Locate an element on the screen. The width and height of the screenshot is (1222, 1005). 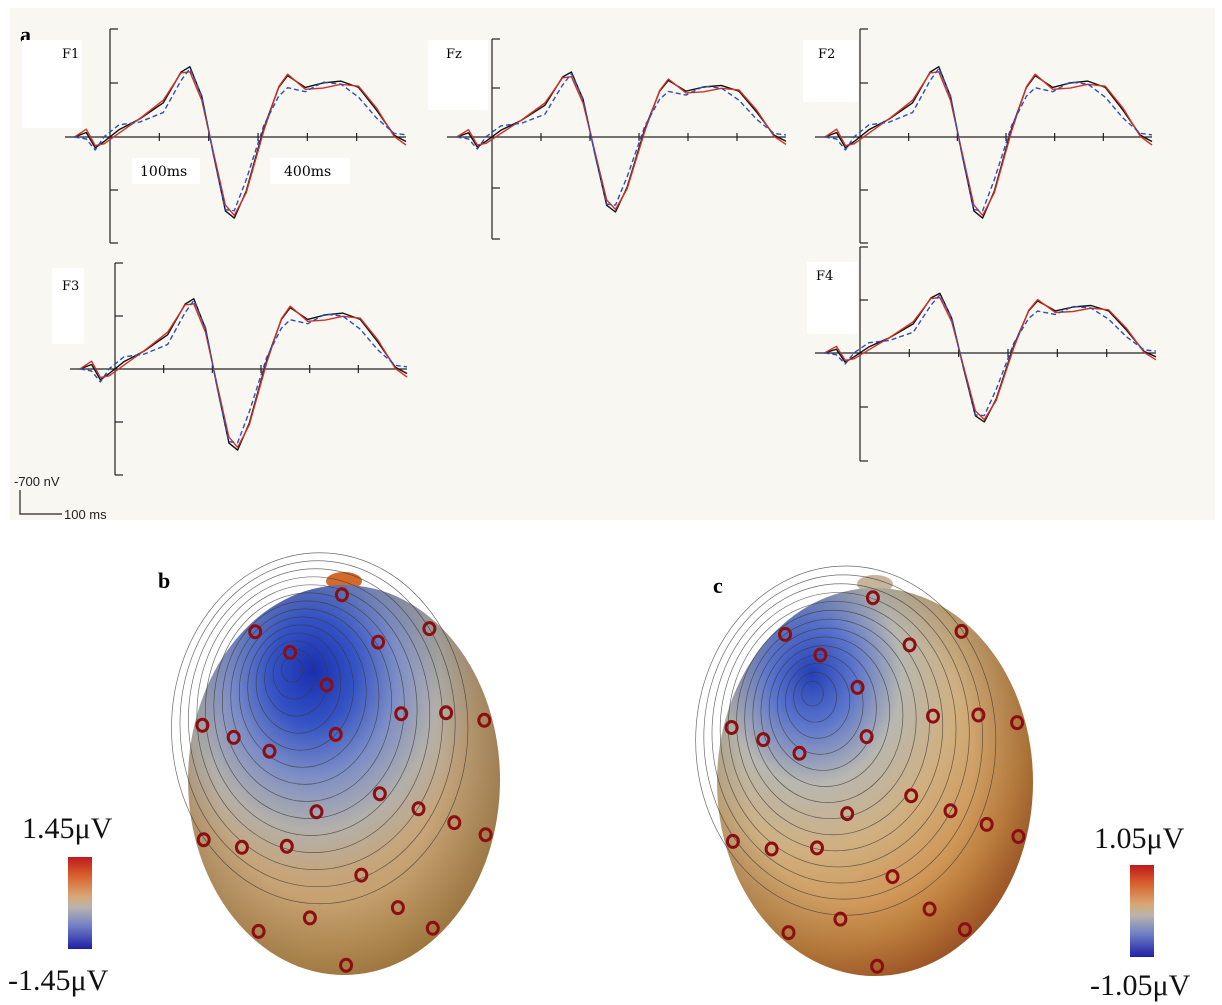
time-label-400ms: 400ms is located at coordinates (307, 172).